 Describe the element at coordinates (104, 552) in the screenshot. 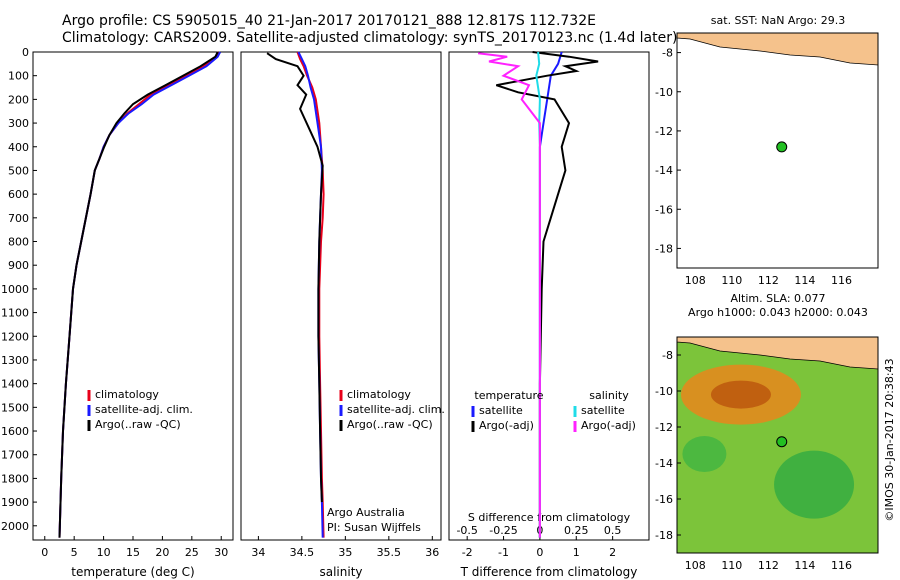

I see `temperature-xtick-label: 10` at that location.